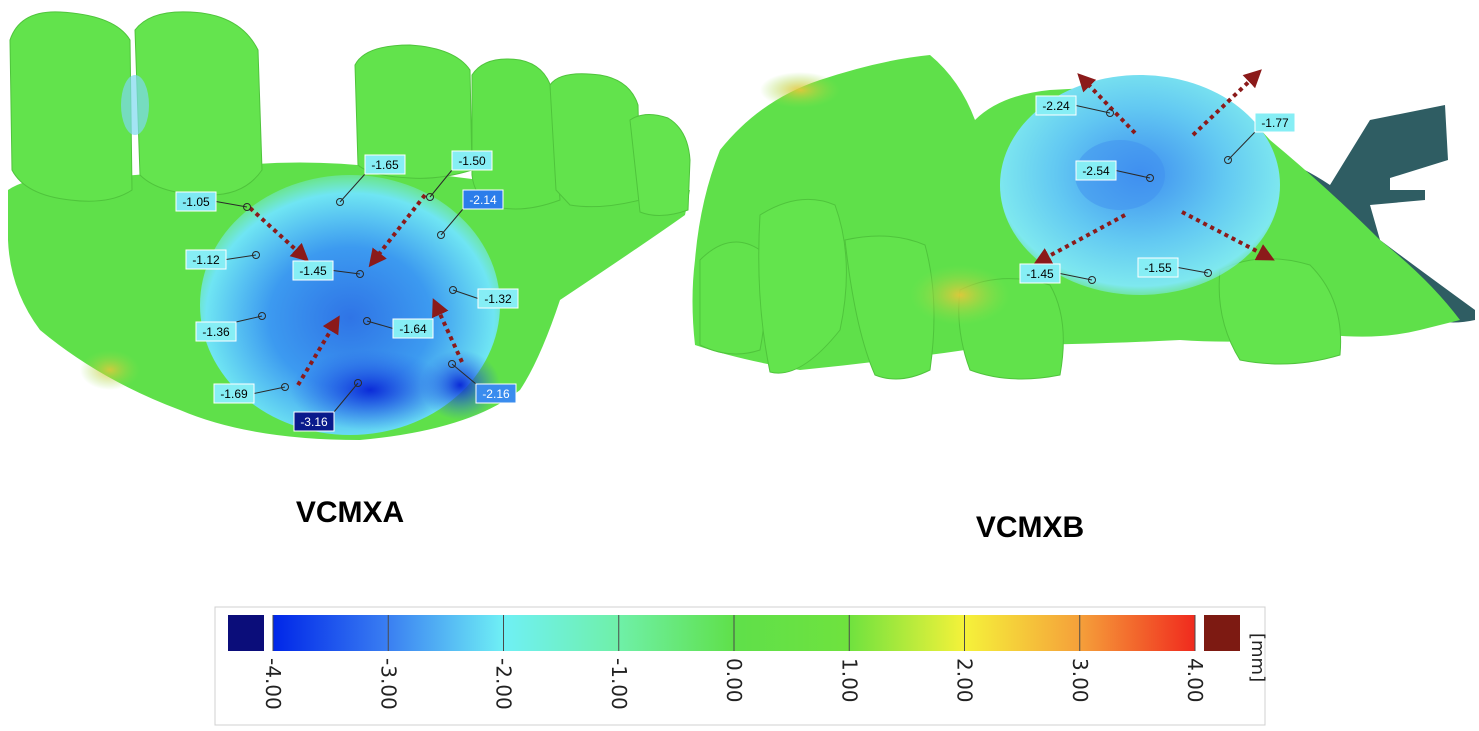 Image resolution: width=1479 pixels, height=731 pixels. What do you see at coordinates (482, 382) in the screenshot?
I see `deviation-callout: -2.16` at bounding box center [482, 382].